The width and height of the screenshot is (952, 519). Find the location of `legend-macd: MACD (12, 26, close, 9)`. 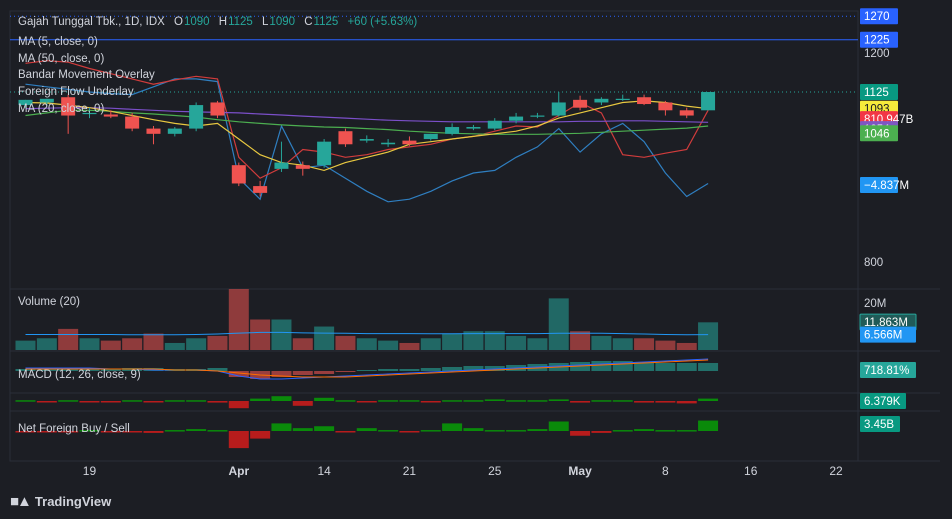

legend-macd: MACD (12, 26, close, 9) is located at coordinates (79, 375).